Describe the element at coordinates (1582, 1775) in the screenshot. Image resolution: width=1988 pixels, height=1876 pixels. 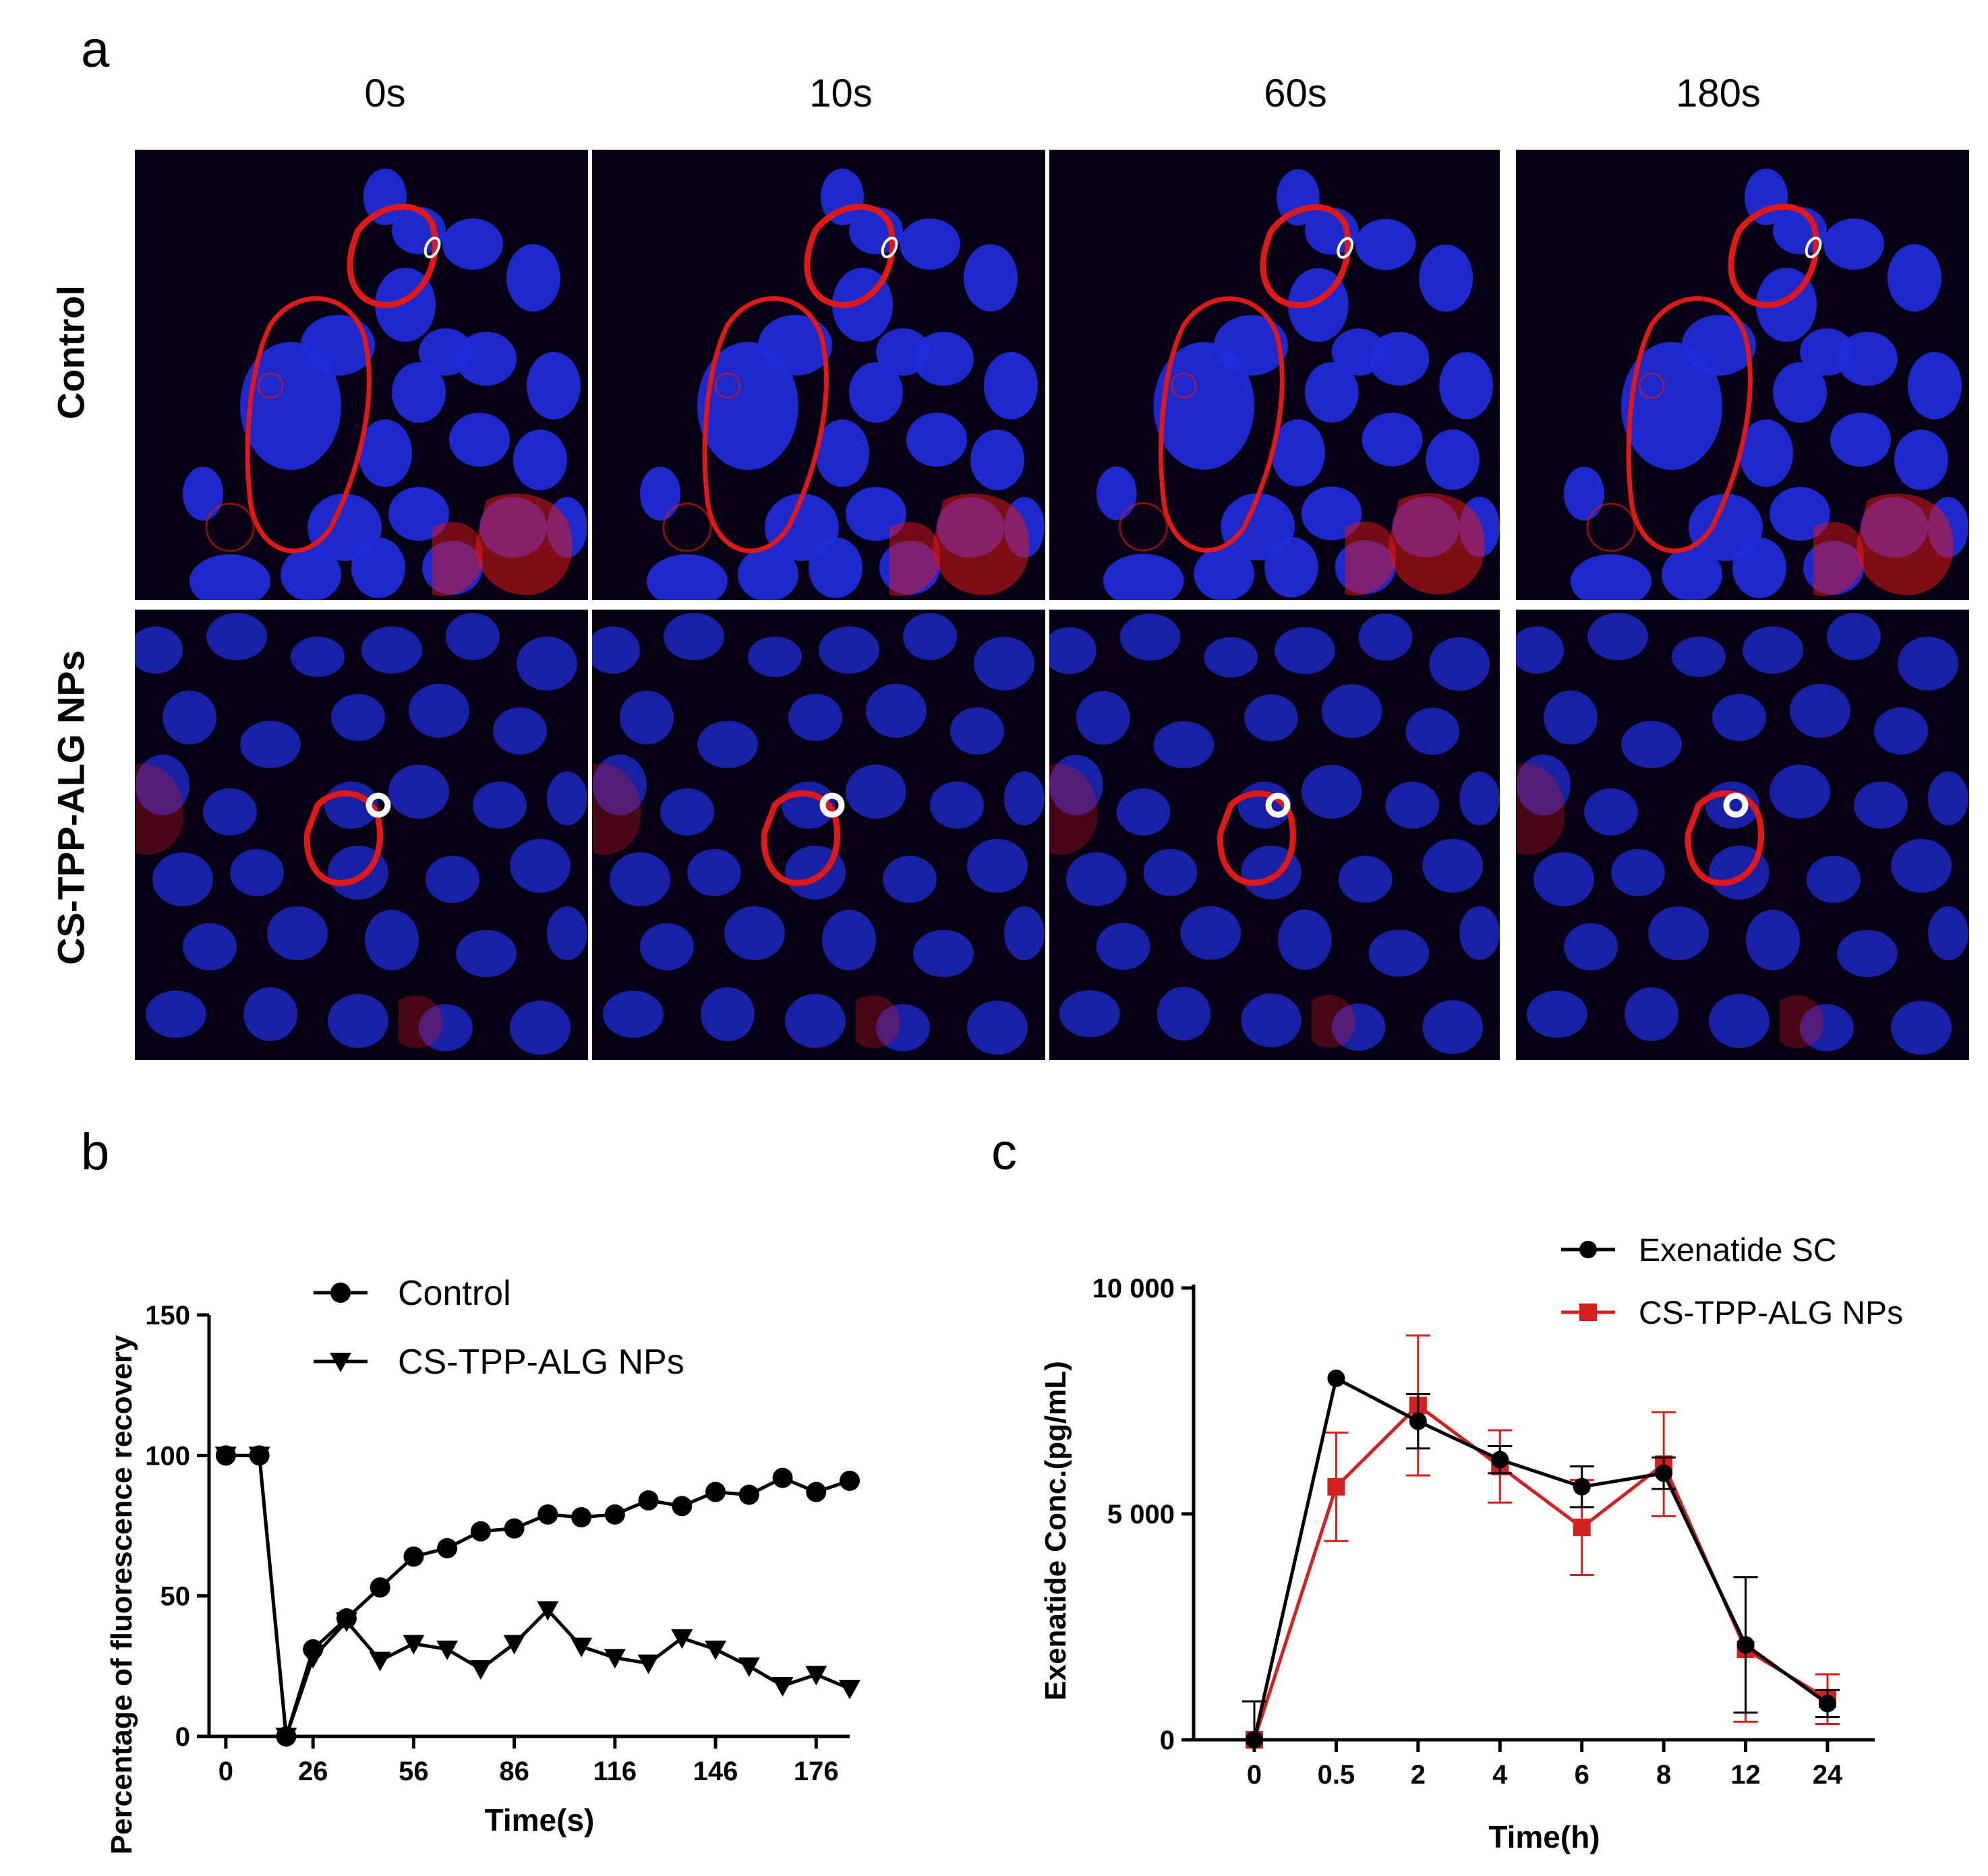
I see `x-tick-label: 6` at that location.